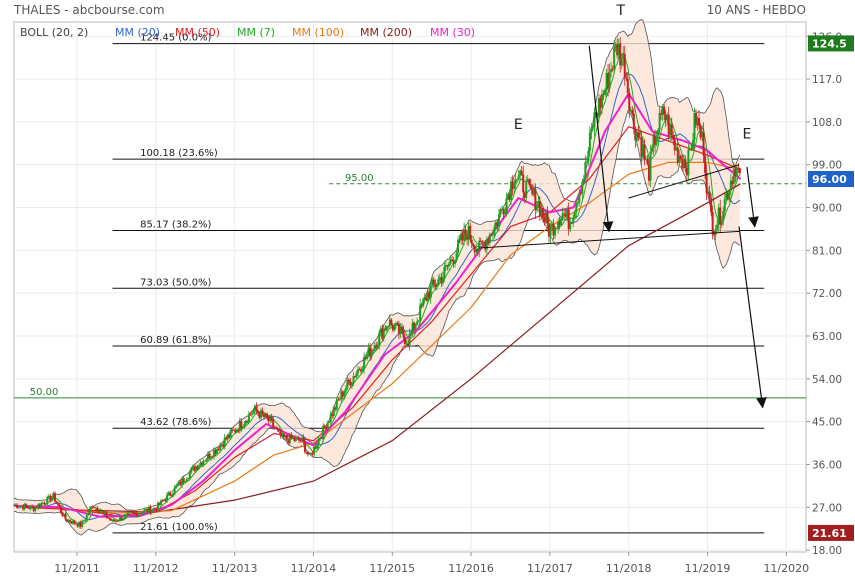 The width and height of the screenshot is (855, 580). What do you see at coordinates (756, 10) in the screenshot?
I see `chart-period: 10 ANS - HEBDO` at bounding box center [756, 10].